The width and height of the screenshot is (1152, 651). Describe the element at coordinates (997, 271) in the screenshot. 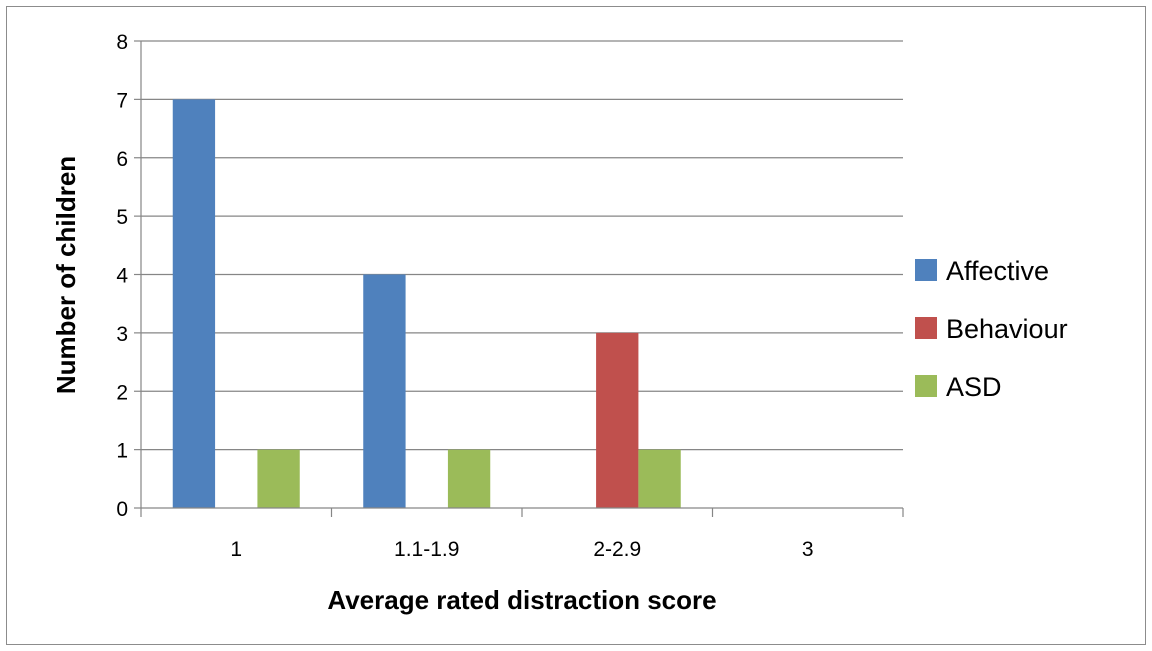

I see `legend-label: Affective` at that location.